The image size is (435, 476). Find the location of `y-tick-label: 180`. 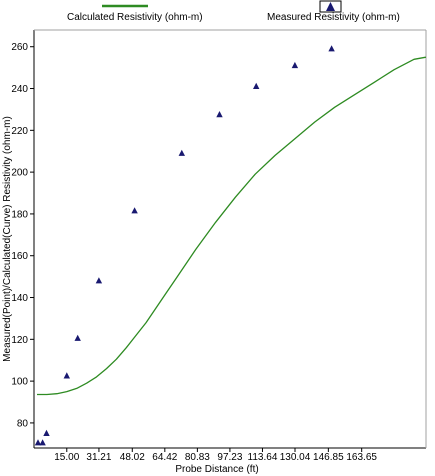

y-tick-label: 180 is located at coordinates (19, 214).